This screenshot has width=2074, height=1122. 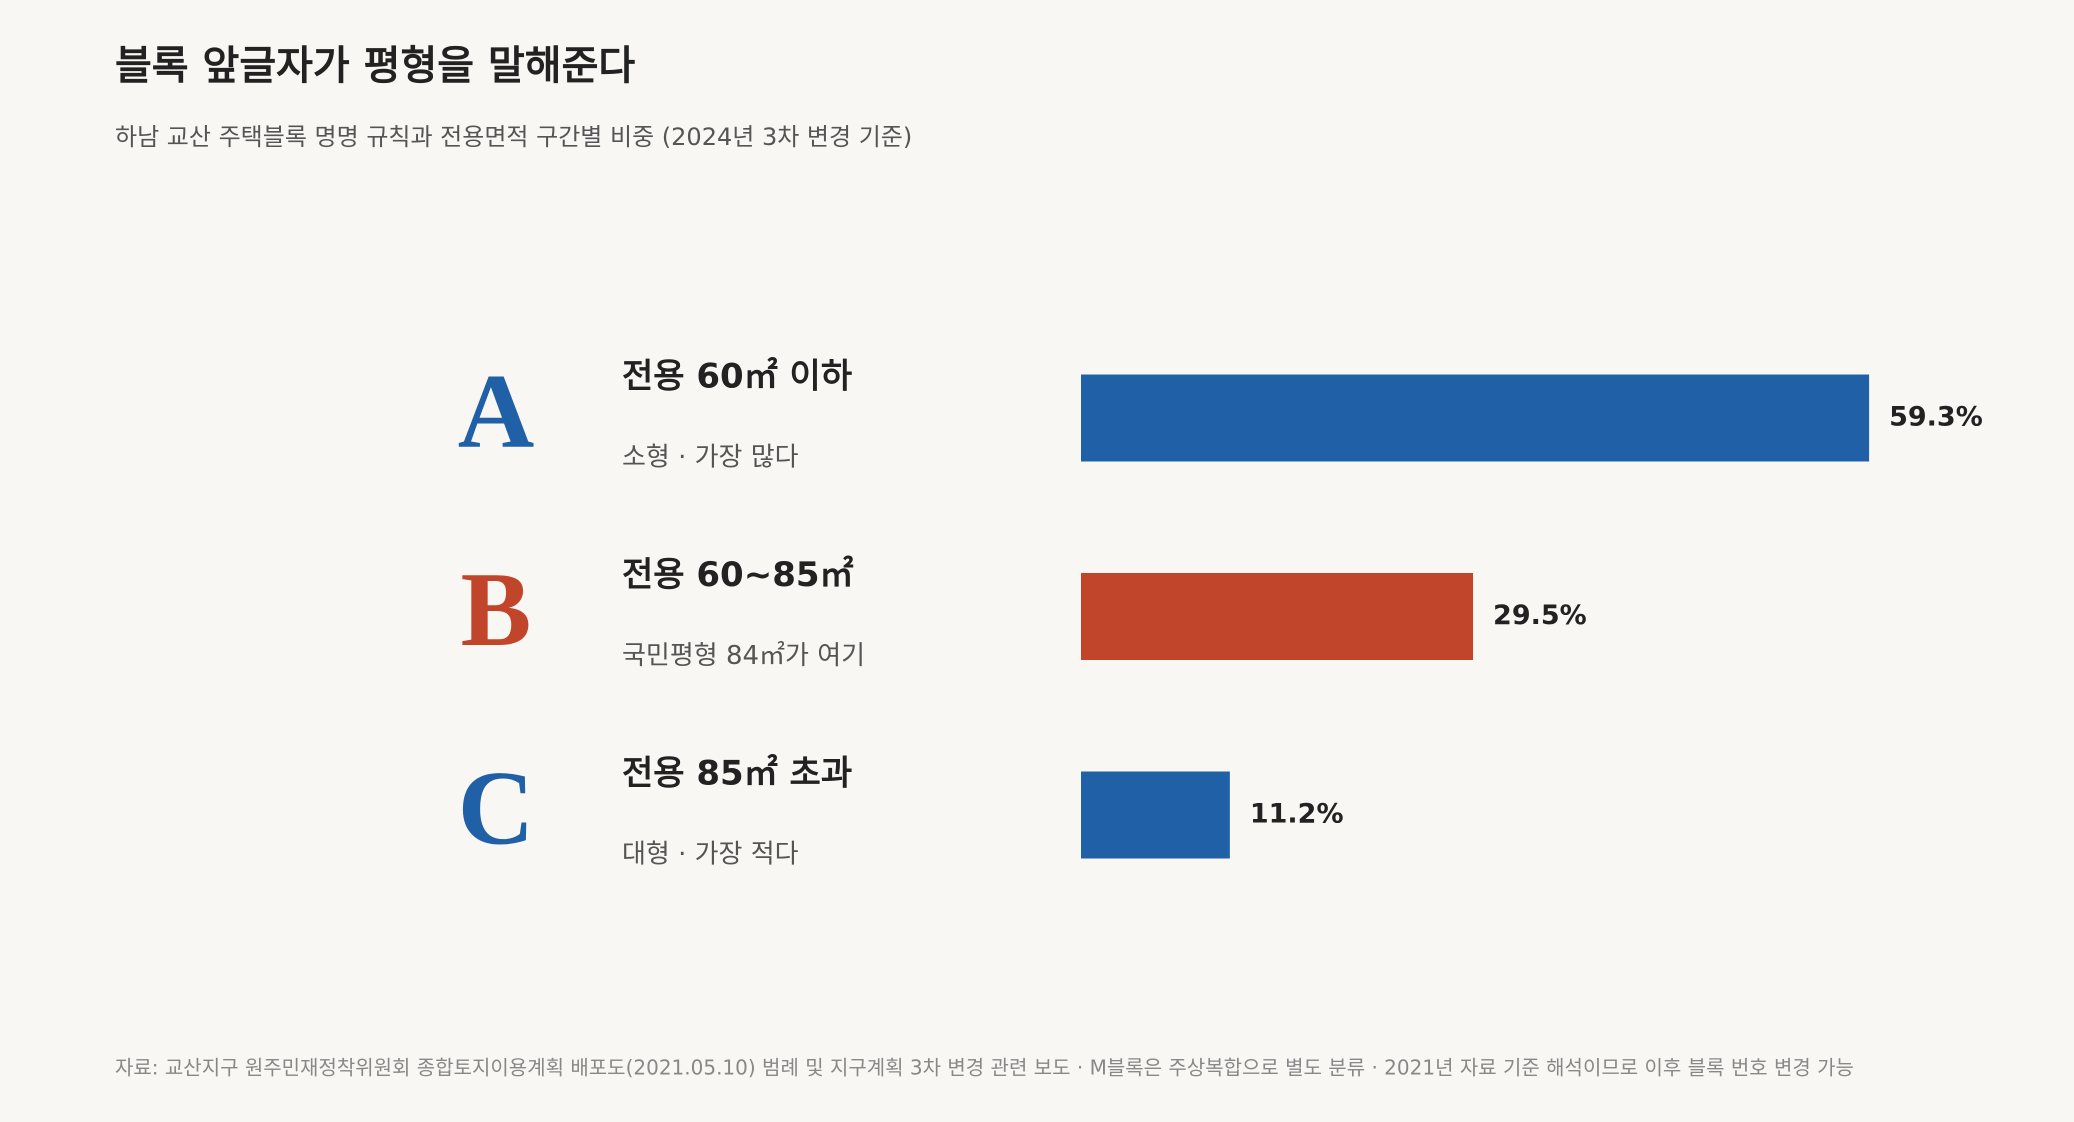 I want to click on category-note: 대형 · 가장 적다, so click(x=710, y=855).